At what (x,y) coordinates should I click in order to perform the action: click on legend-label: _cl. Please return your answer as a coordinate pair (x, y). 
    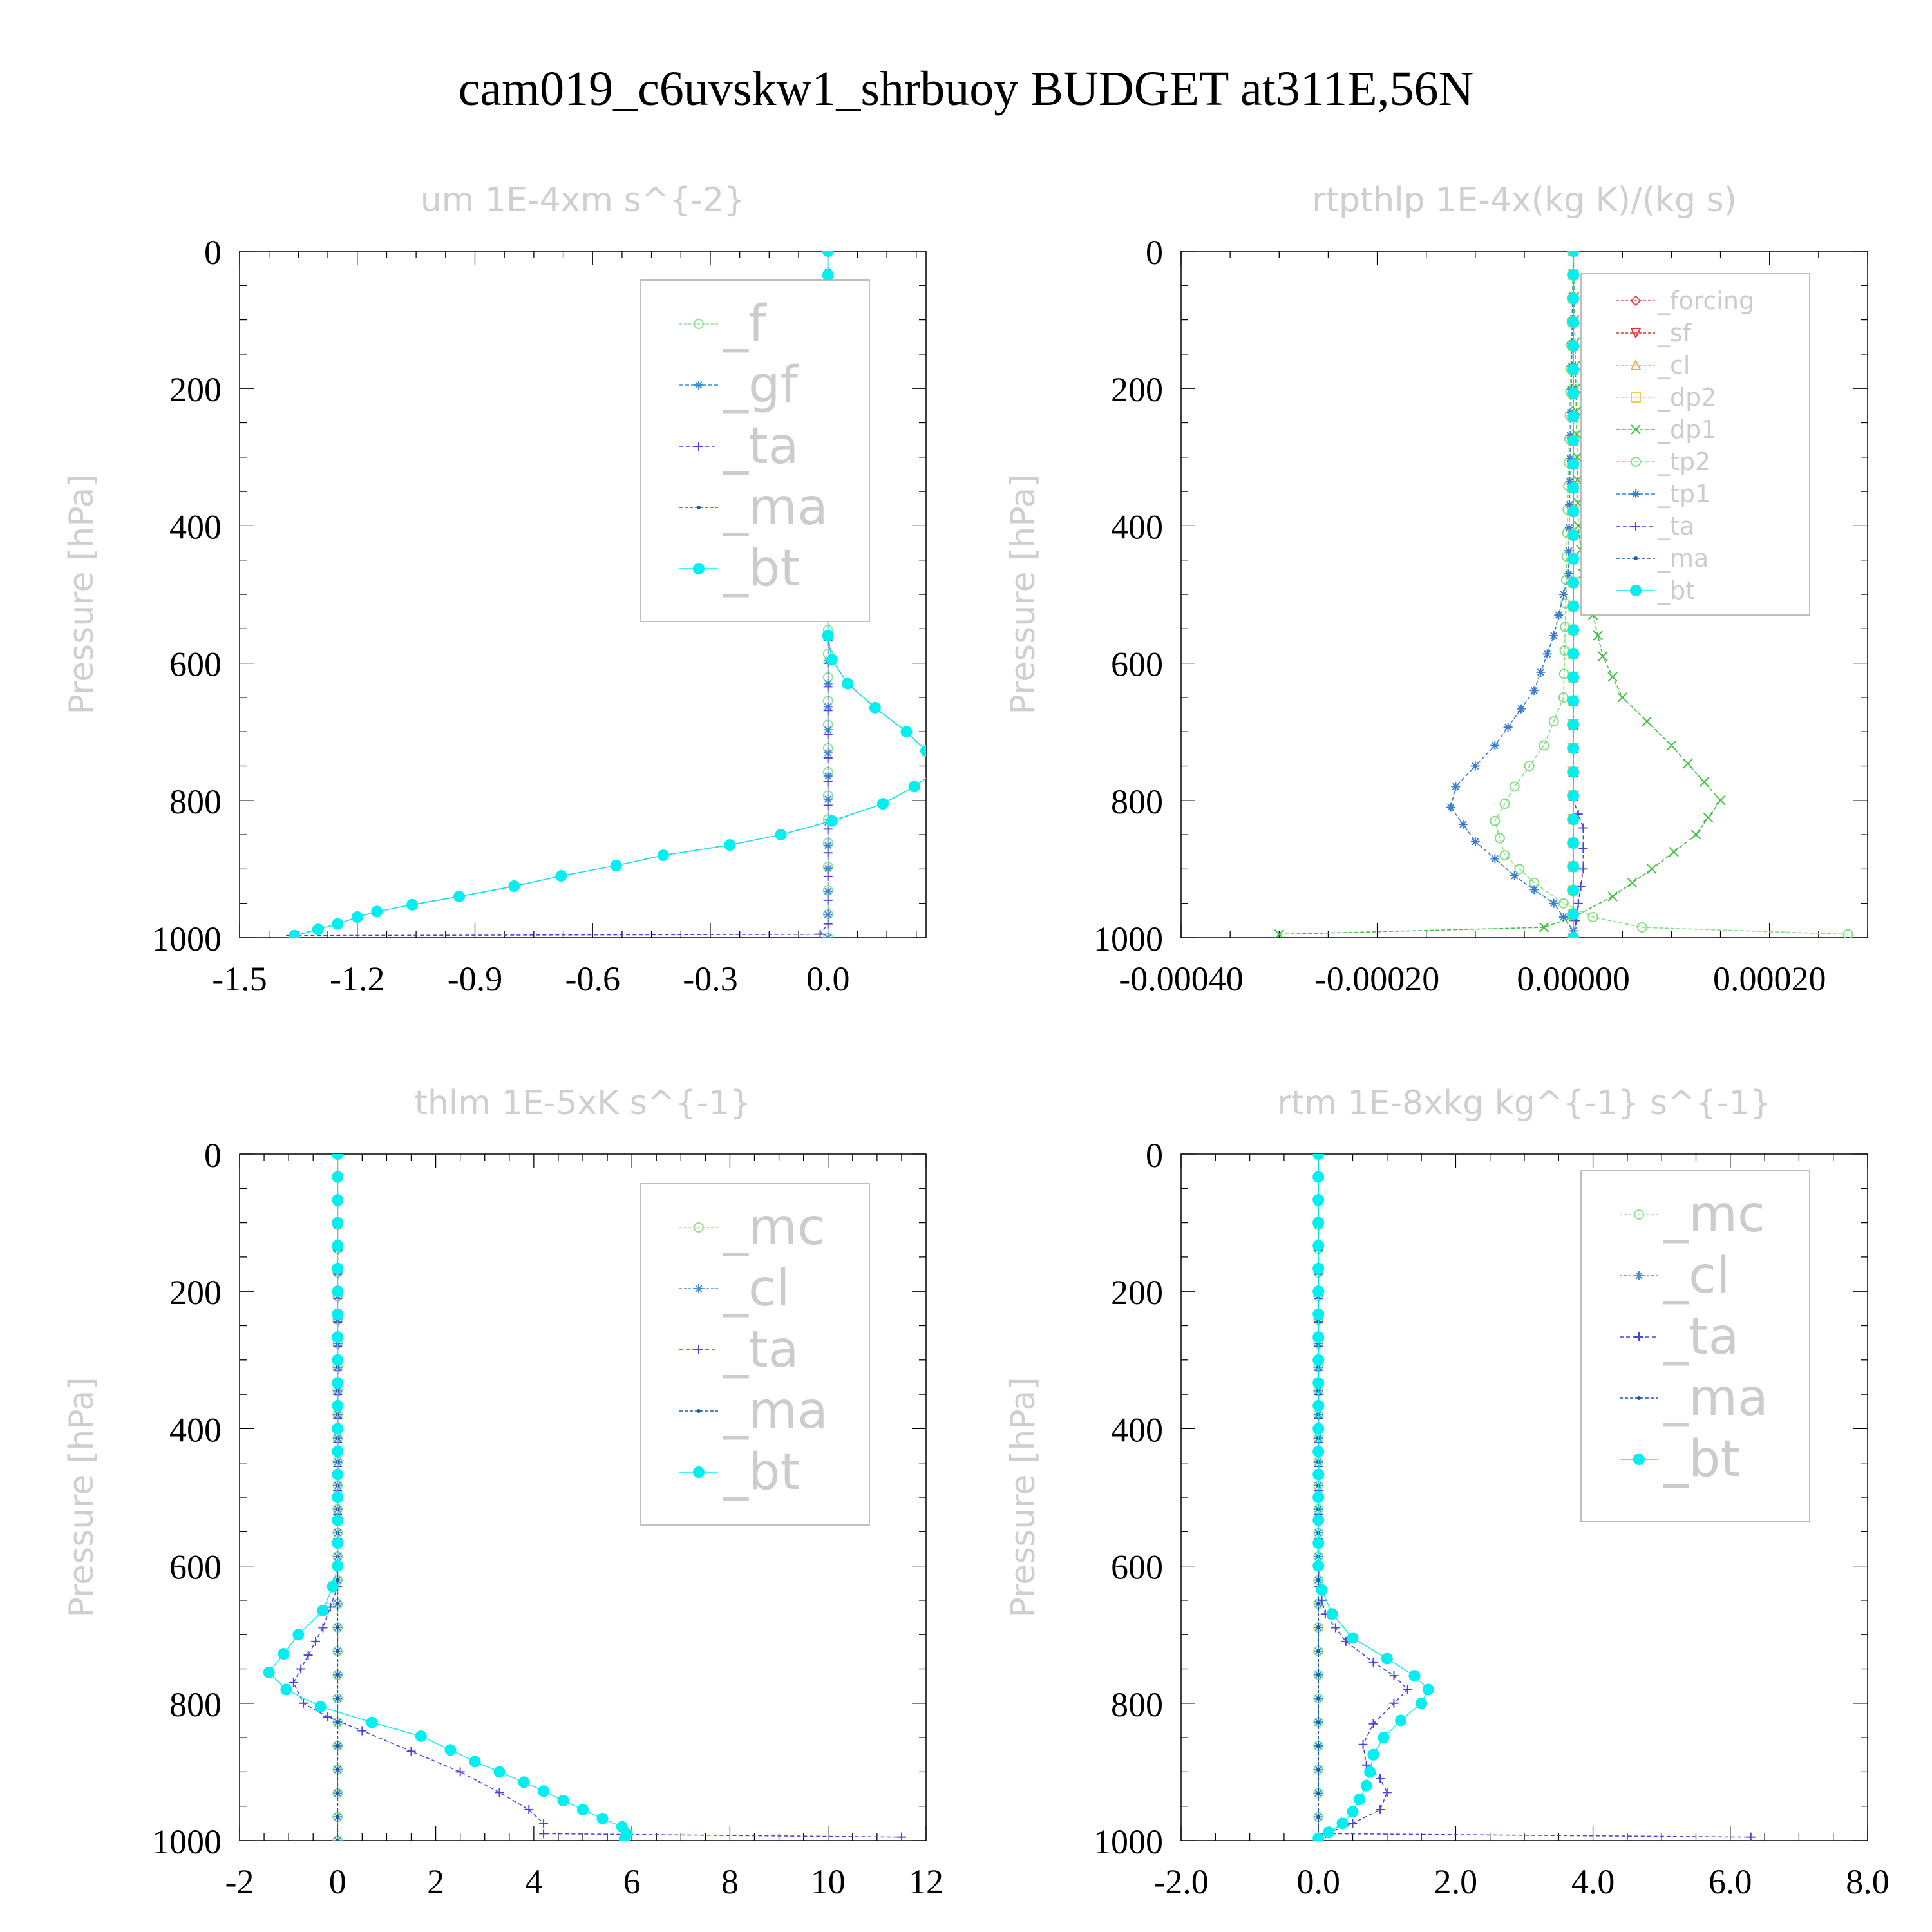
    Looking at the image, I should click on (1673, 365).